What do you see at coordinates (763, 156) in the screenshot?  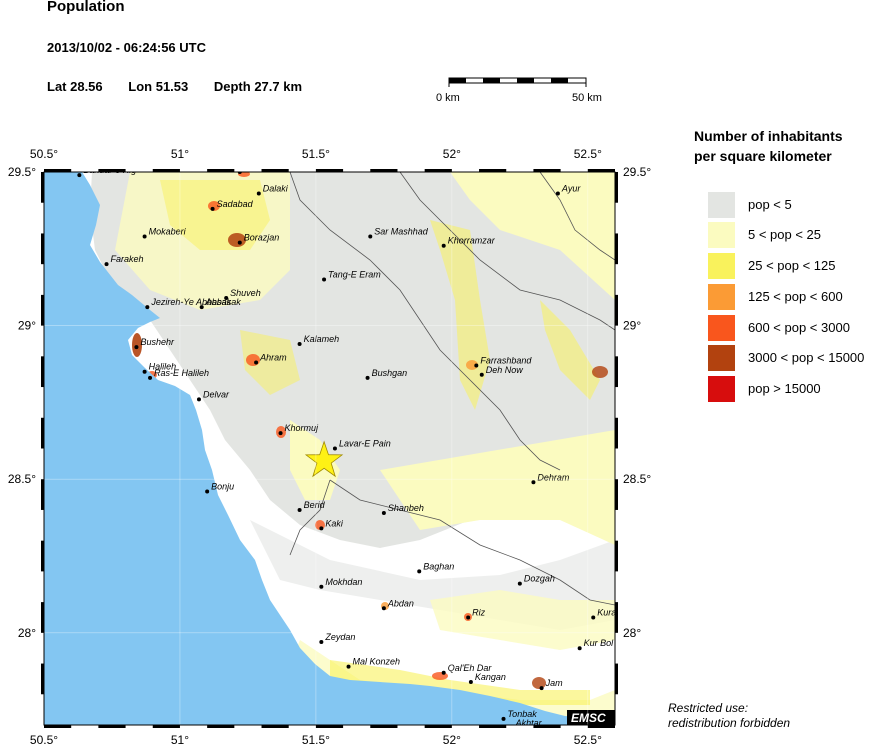 I see `legend-title-line2: per square kilometer` at bounding box center [763, 156].